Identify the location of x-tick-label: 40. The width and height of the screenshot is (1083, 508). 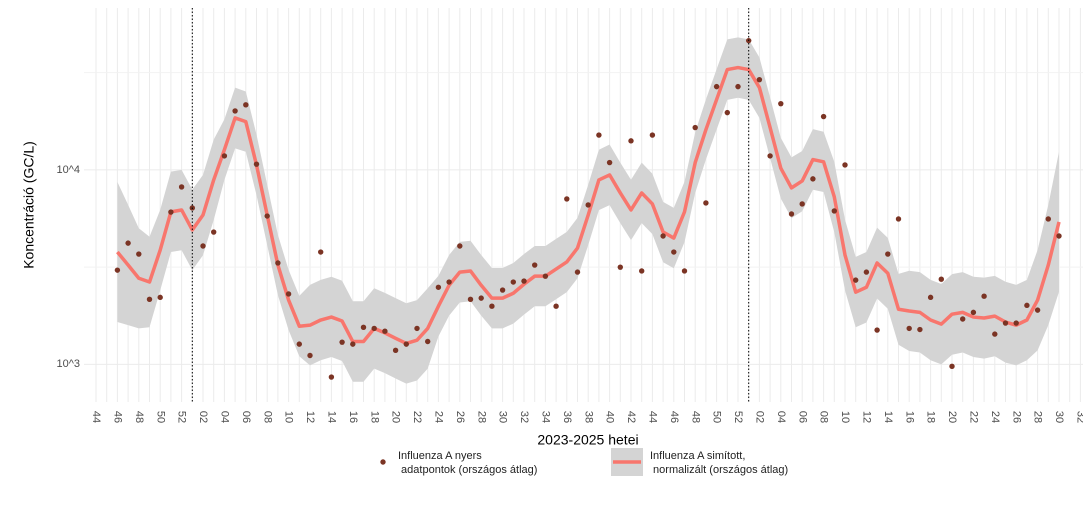
(610, 417).